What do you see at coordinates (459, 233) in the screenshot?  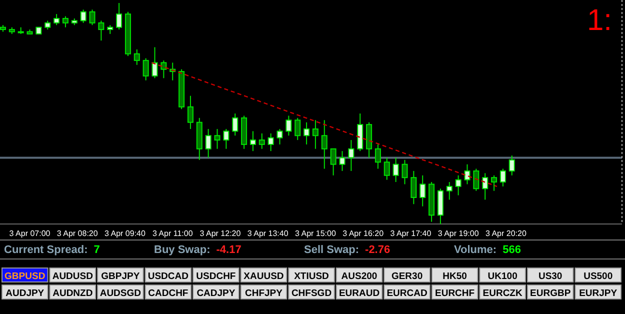 I see `x-tick-label: 3 Apr 19:00` at bounding box center [459, 233].